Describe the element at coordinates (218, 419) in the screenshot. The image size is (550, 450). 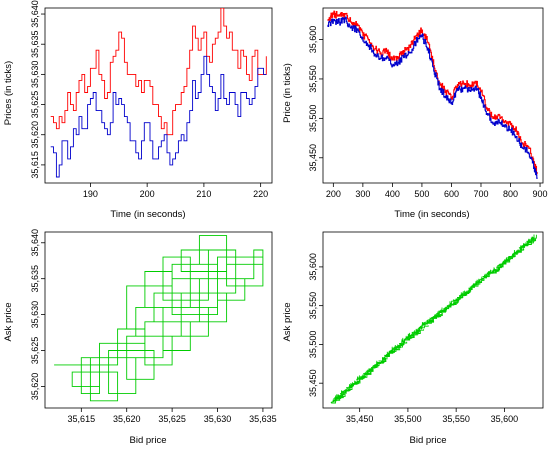
I see `p3-xtick-label: 35,630` at that location.